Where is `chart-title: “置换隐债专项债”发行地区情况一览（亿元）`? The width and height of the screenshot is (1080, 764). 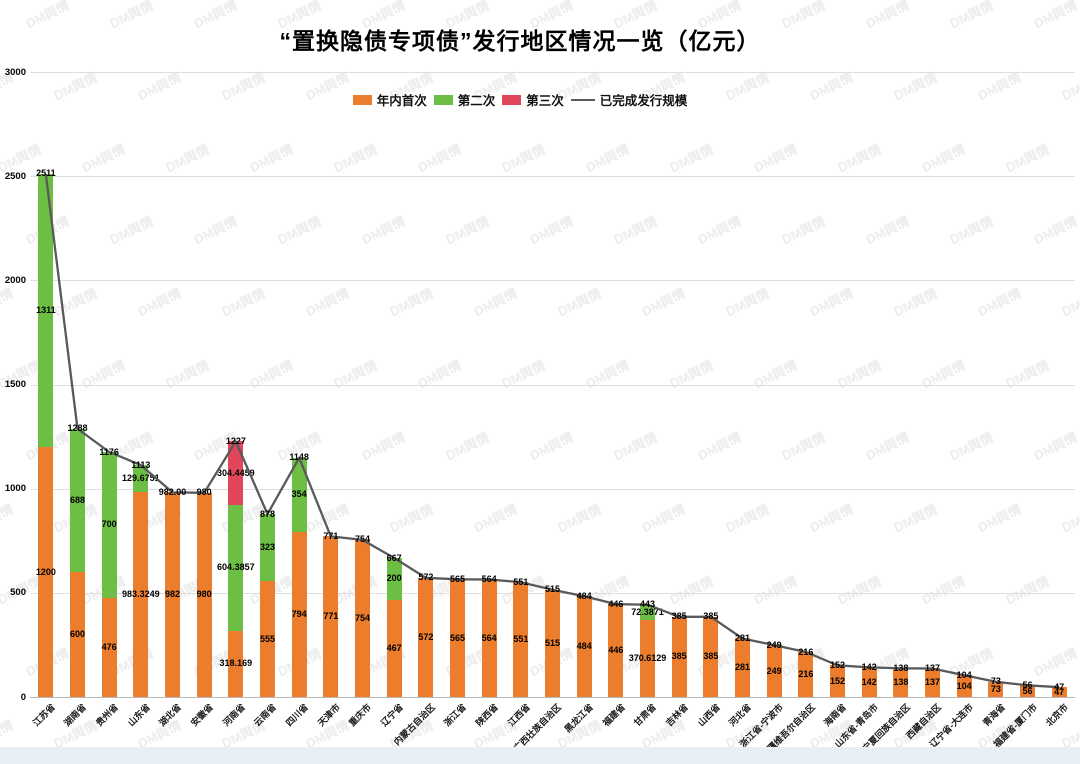 chart-title: “置换隐债专项债”发行地区情况一览（亿元） is located at coordinates (520, 41).